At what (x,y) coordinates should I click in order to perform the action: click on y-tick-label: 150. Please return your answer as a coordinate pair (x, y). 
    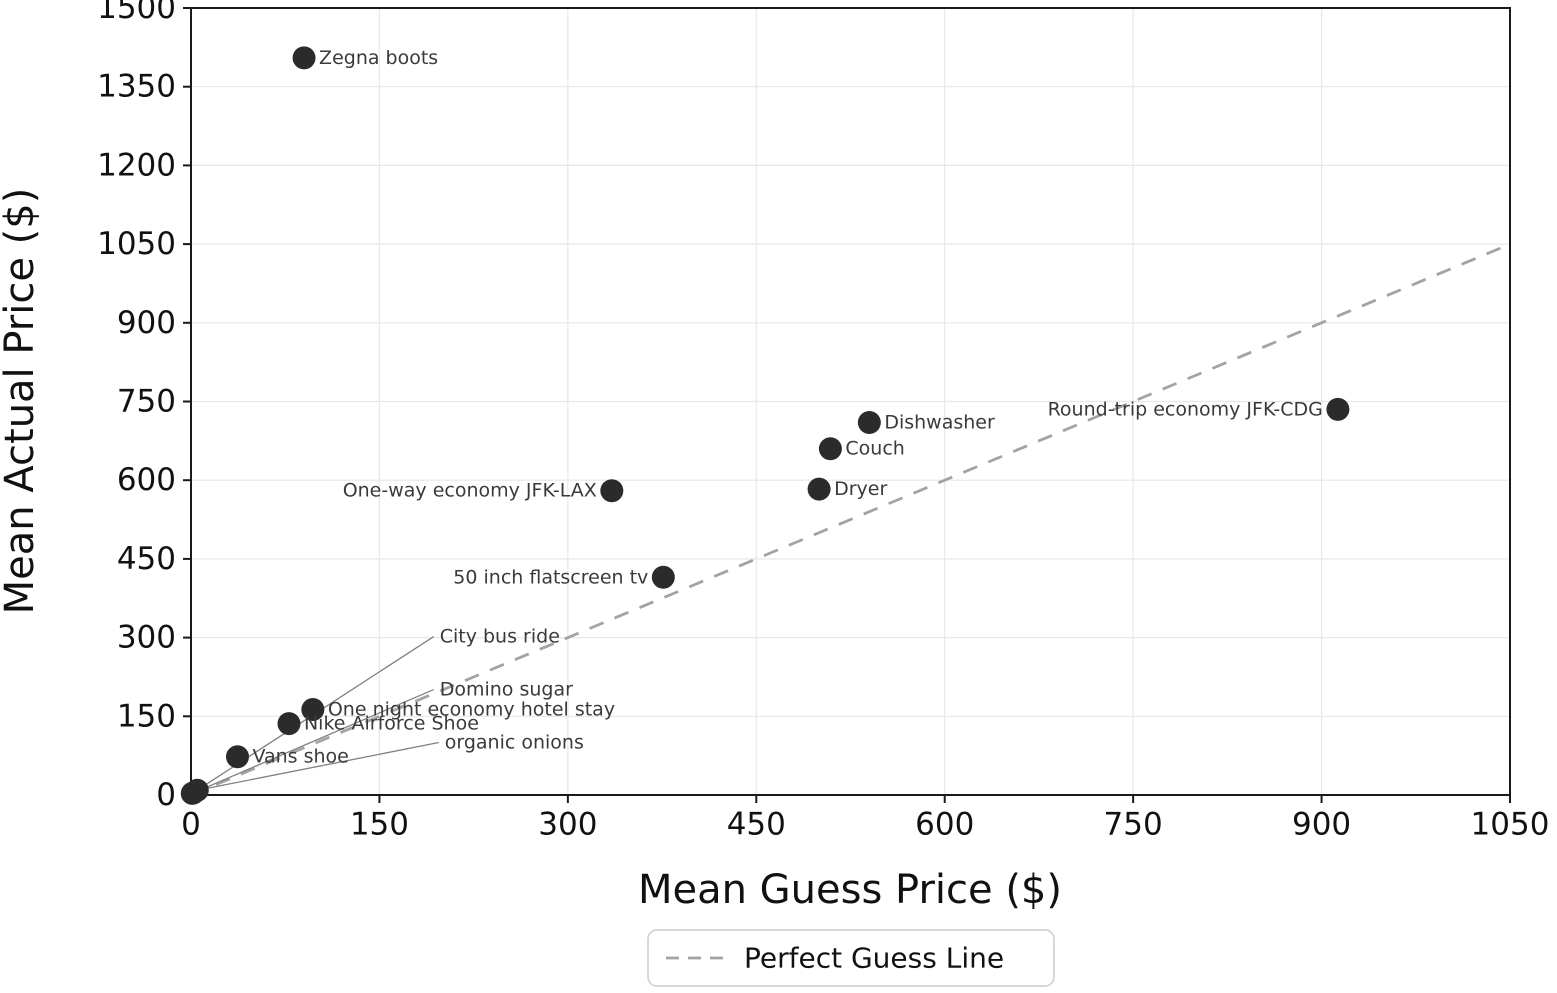
    Looking at the image, I should click on (146, 716).